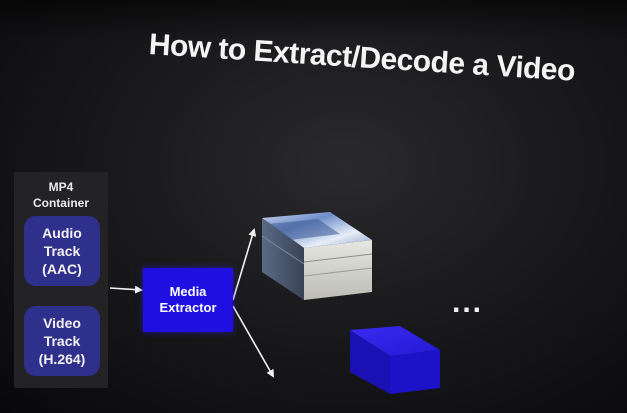 This screenshot has height=413, width=627. I want to click on media-extractor-box: Media Extractor, so click(188, 300).